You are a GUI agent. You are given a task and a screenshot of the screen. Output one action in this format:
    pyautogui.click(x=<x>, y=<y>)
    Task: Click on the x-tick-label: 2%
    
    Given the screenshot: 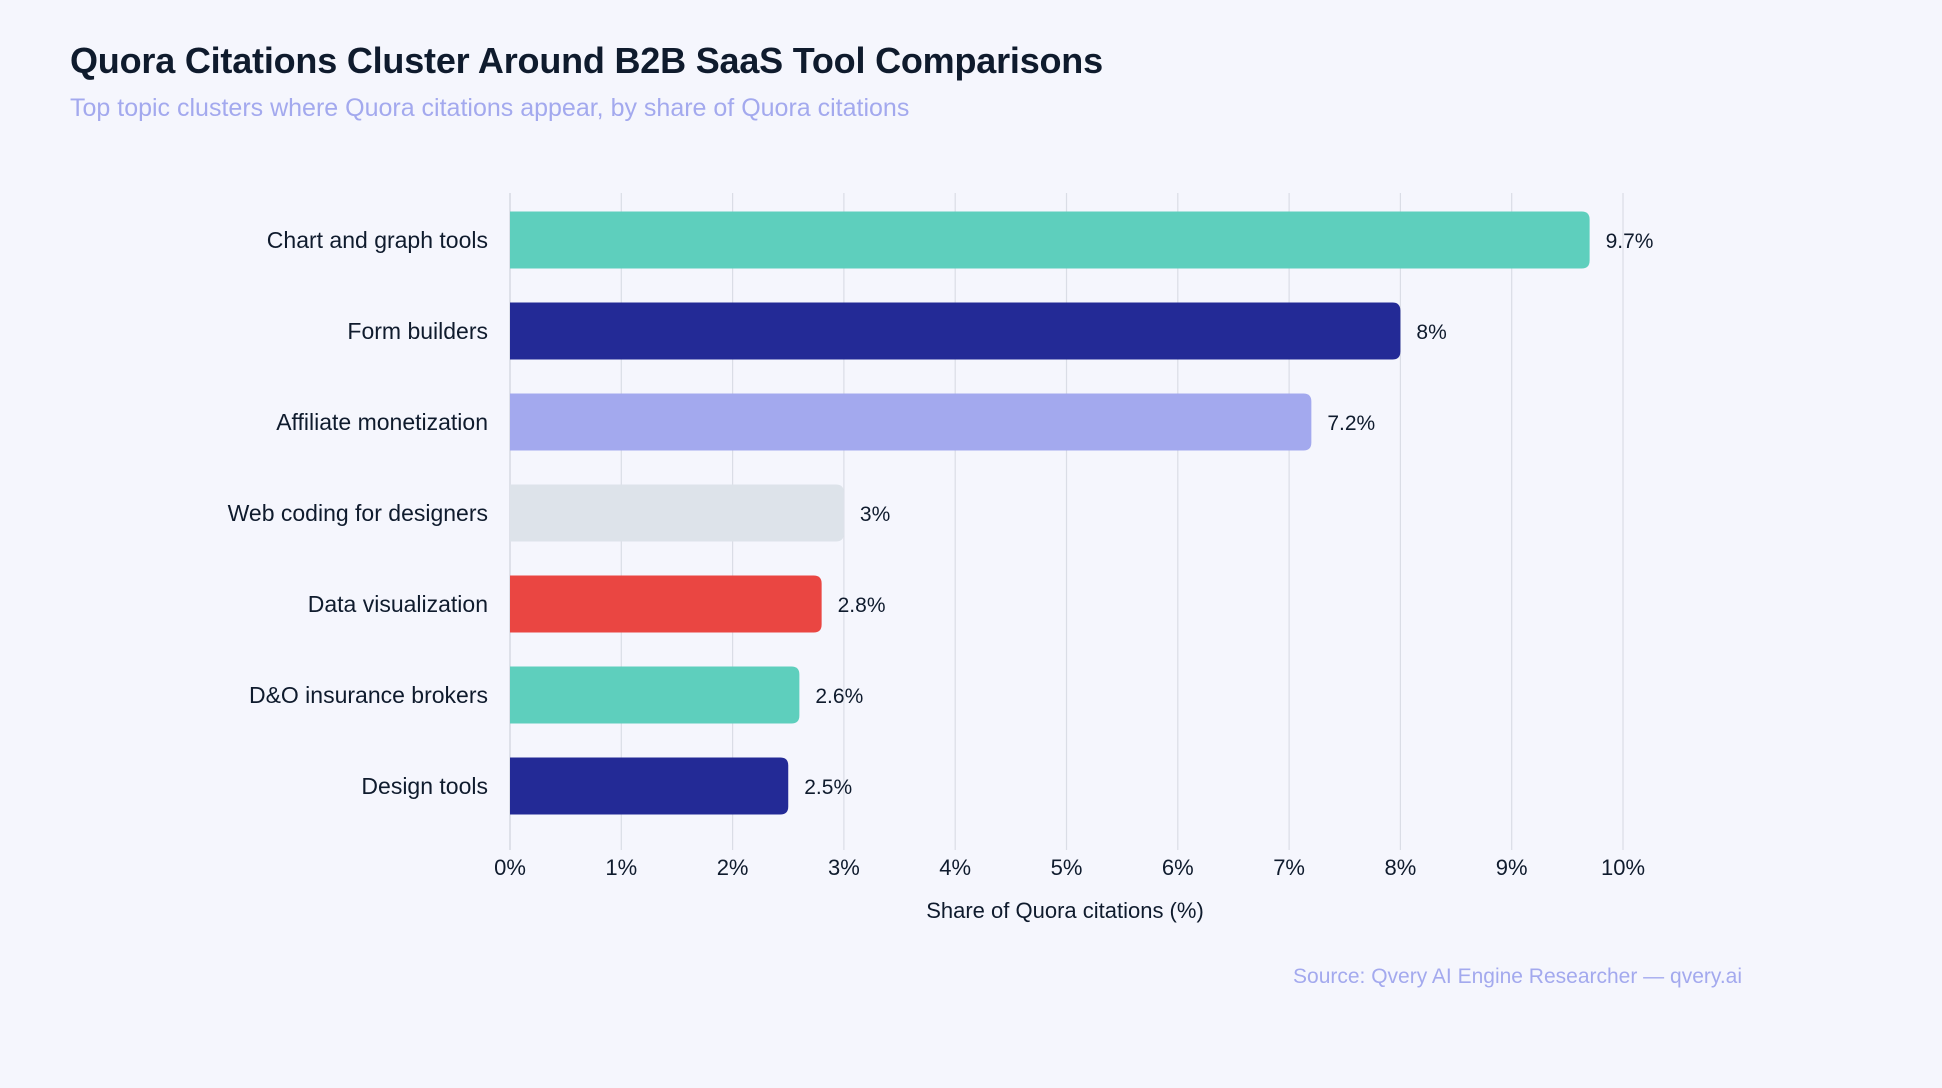 What is the action you would take?
    pyautogui.click(x=733, y=867)
    